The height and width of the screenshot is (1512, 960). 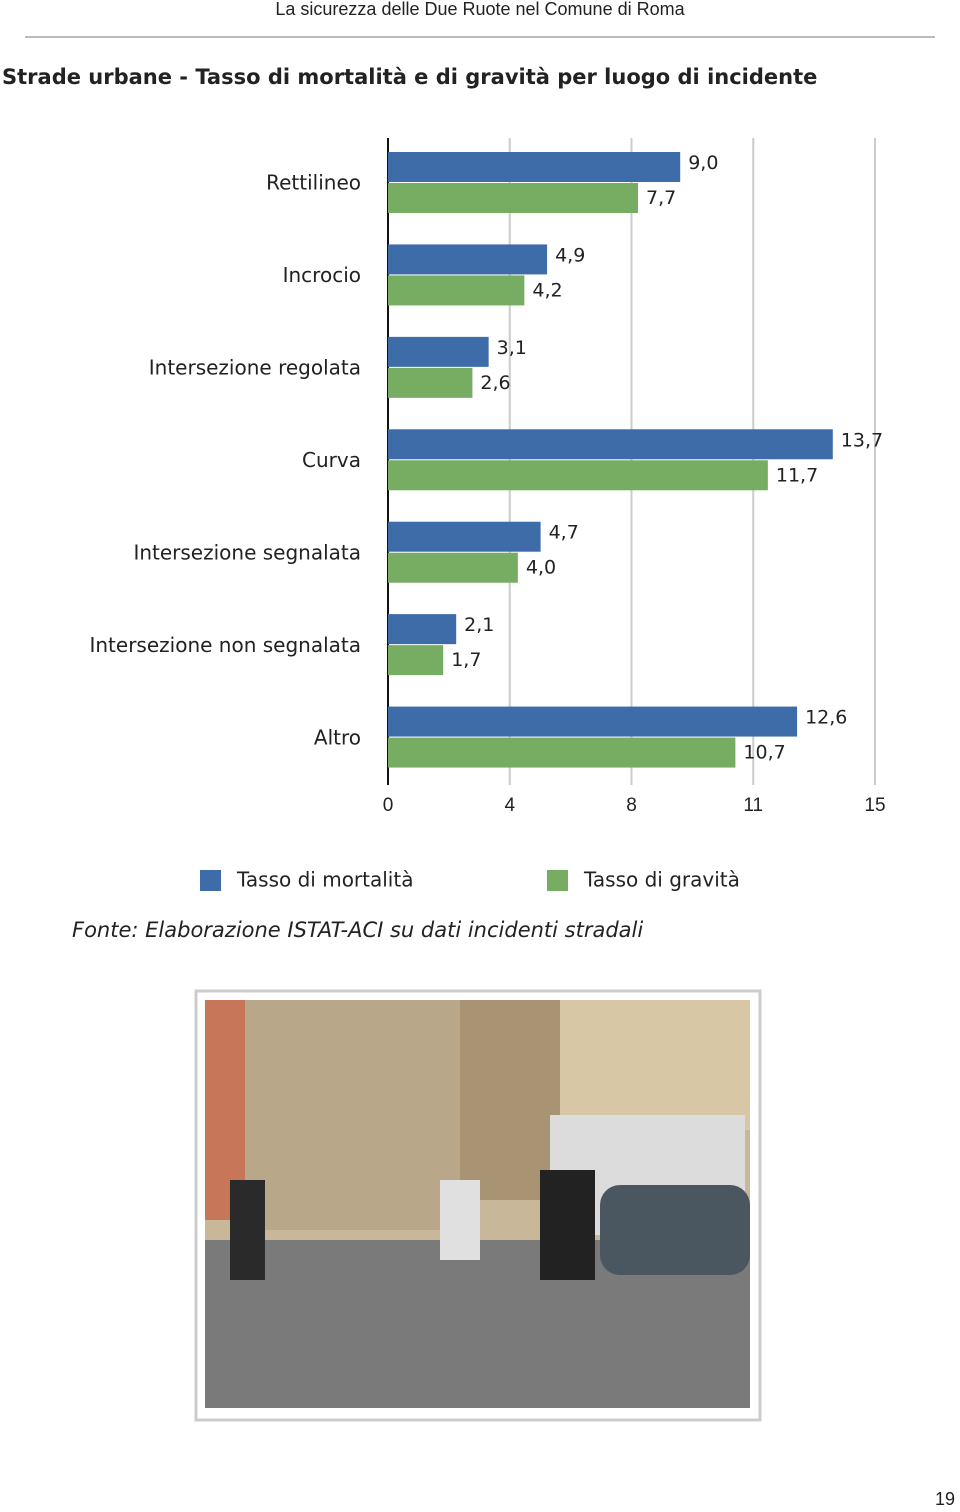 I want to click on value-label: 9,0, so click(x=703, y=163).